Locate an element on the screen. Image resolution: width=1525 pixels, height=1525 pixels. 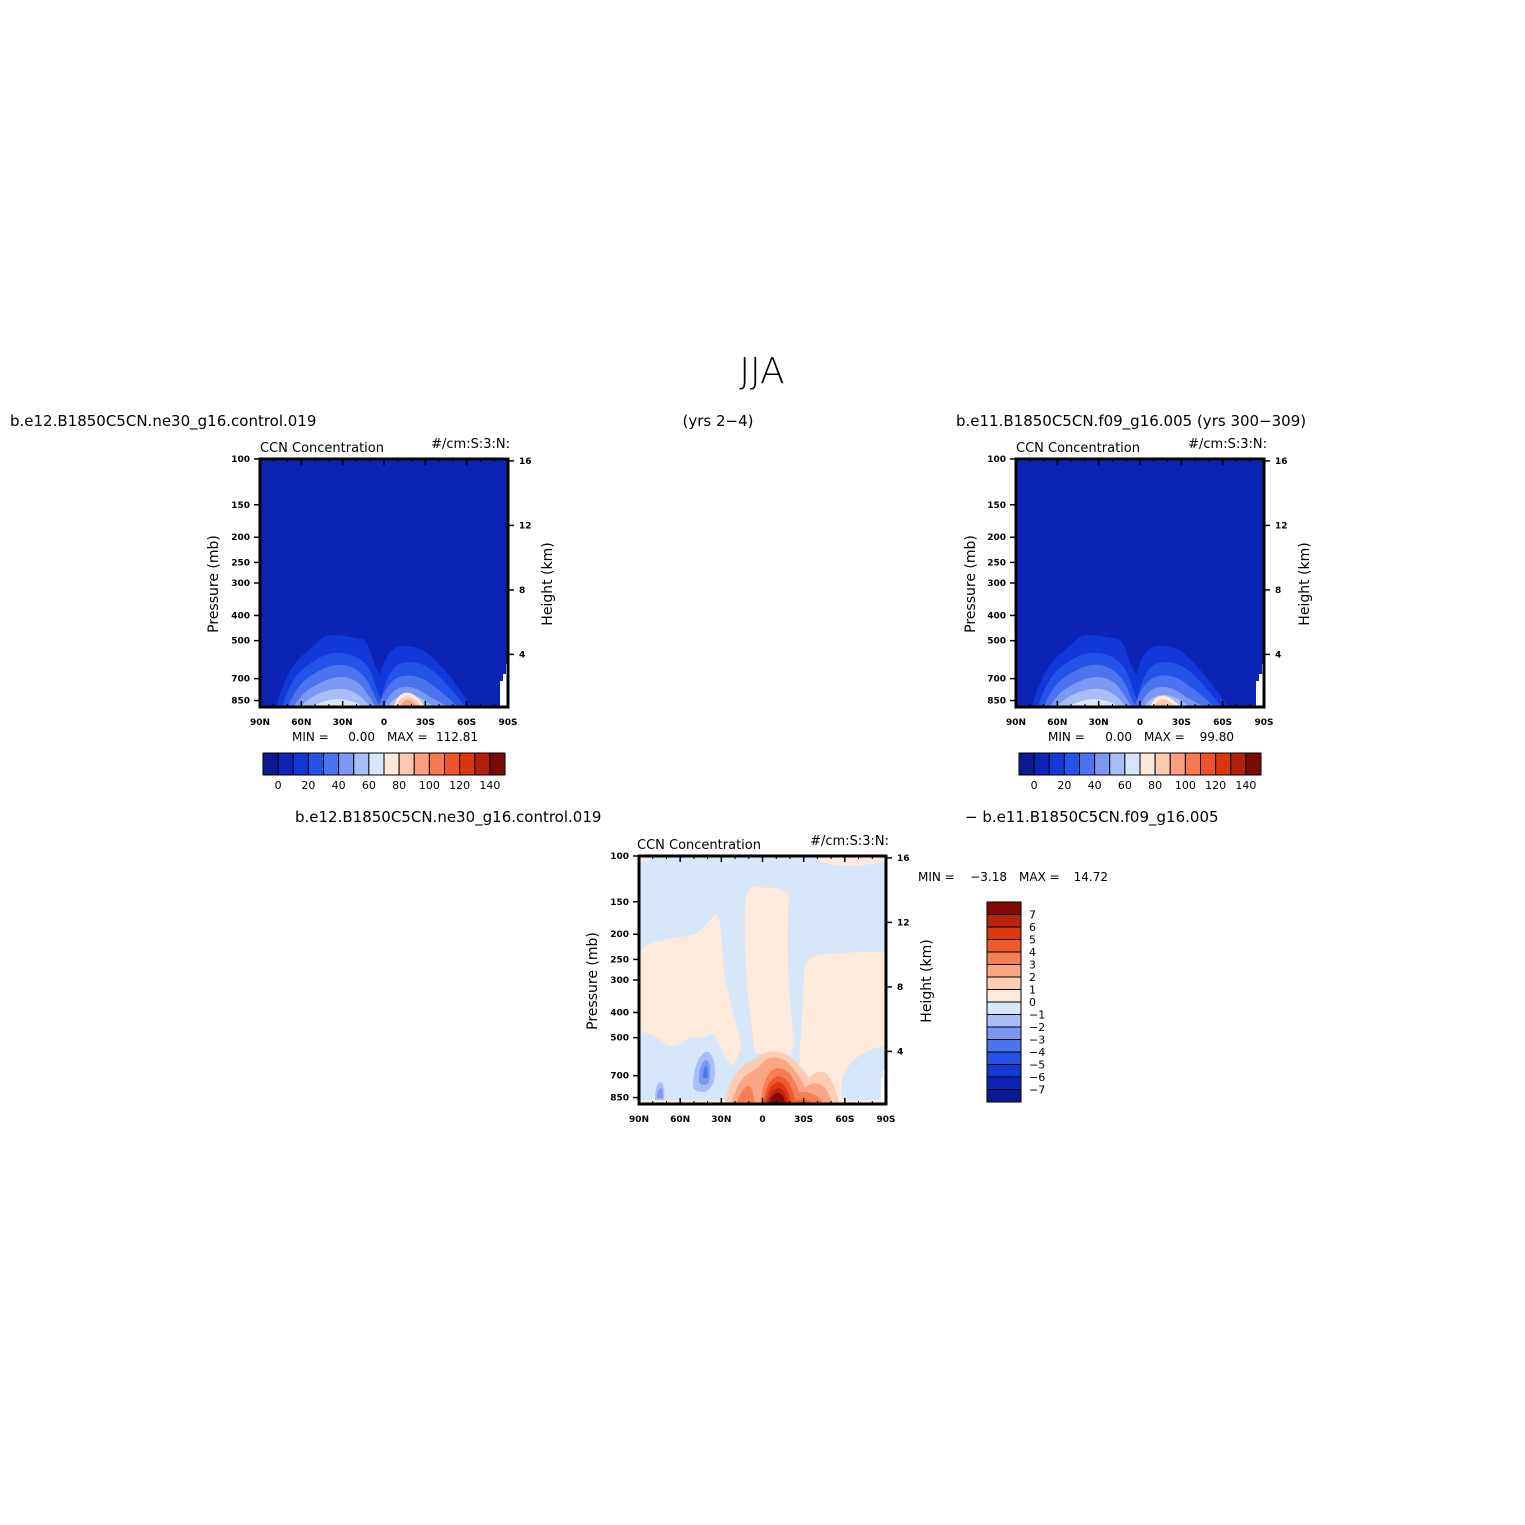
top-left-case-label: b.e12.B1850C5CN.ne30_g16.control.019 is located at coordinates (163, 421).